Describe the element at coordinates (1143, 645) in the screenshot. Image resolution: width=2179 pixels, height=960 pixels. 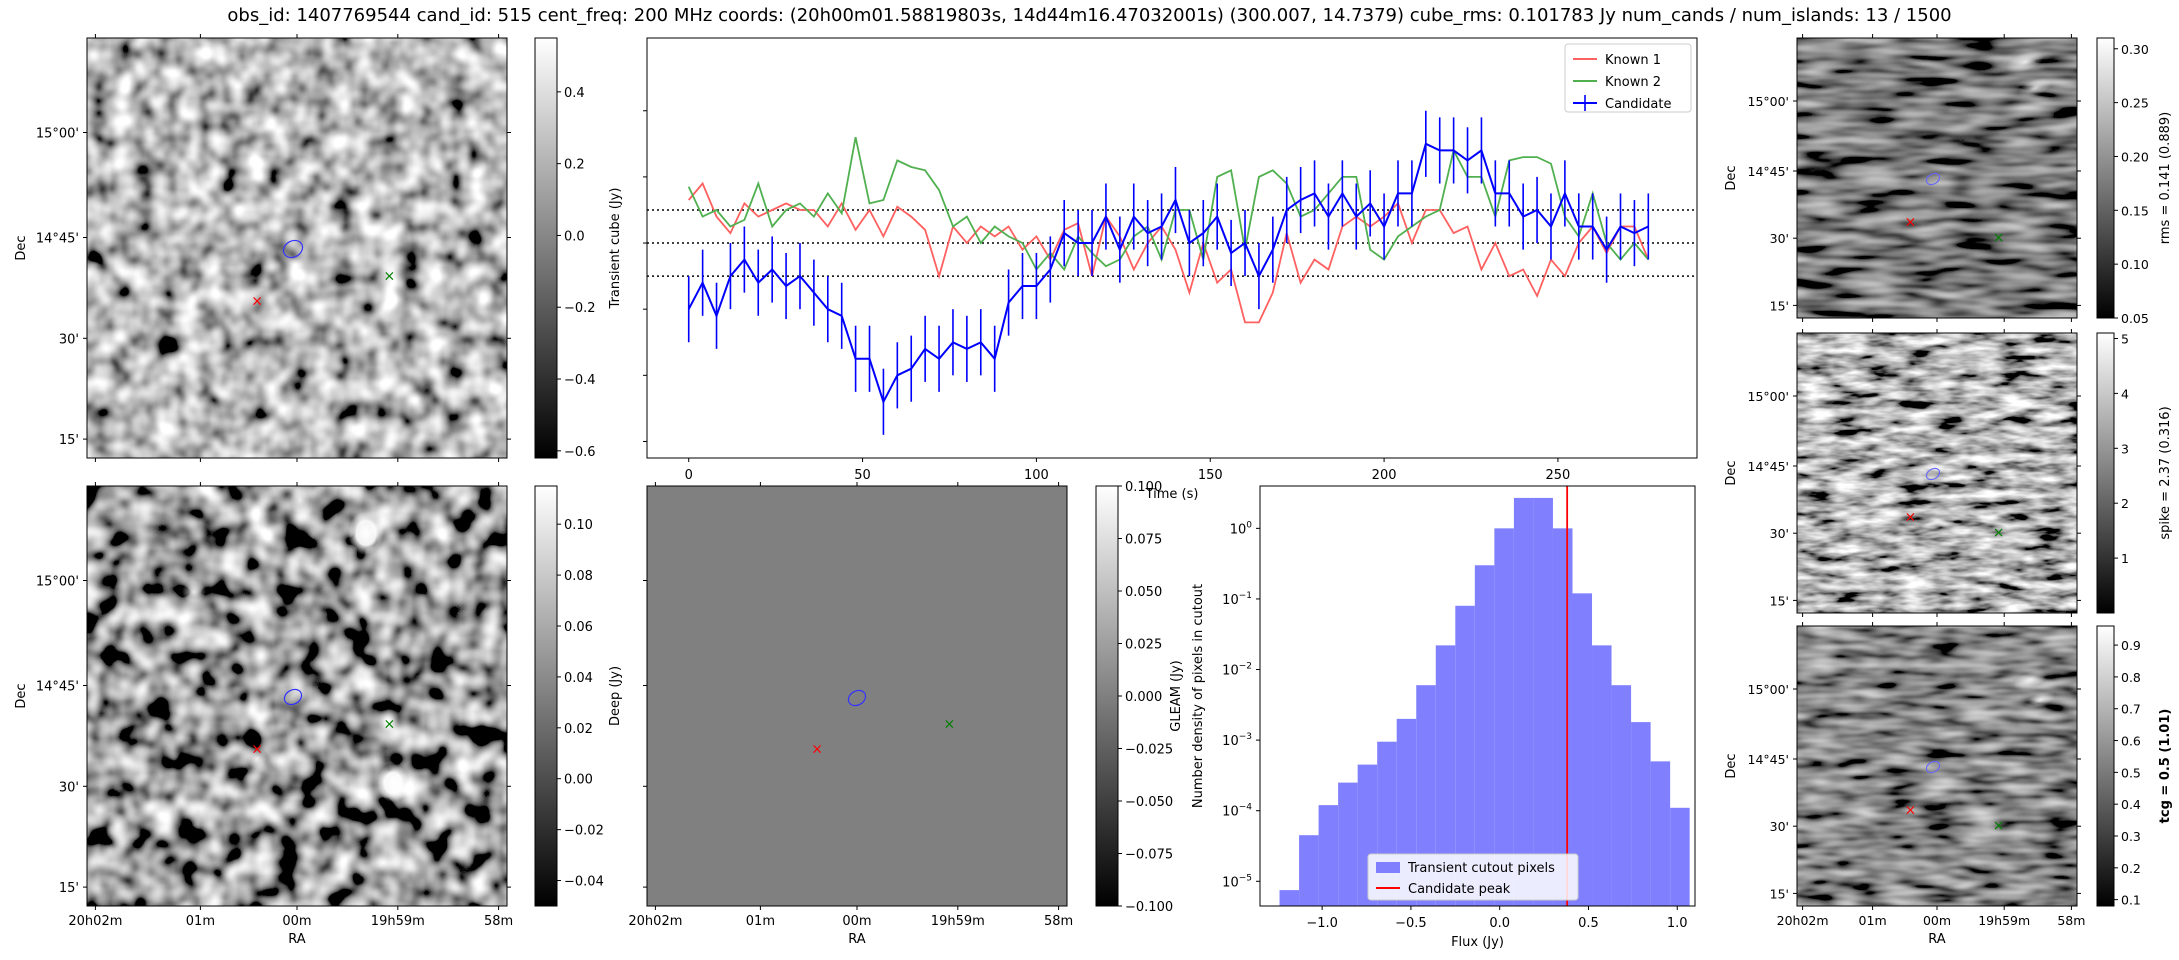
I see `colorbar-tick-label: 0.025` at that location.